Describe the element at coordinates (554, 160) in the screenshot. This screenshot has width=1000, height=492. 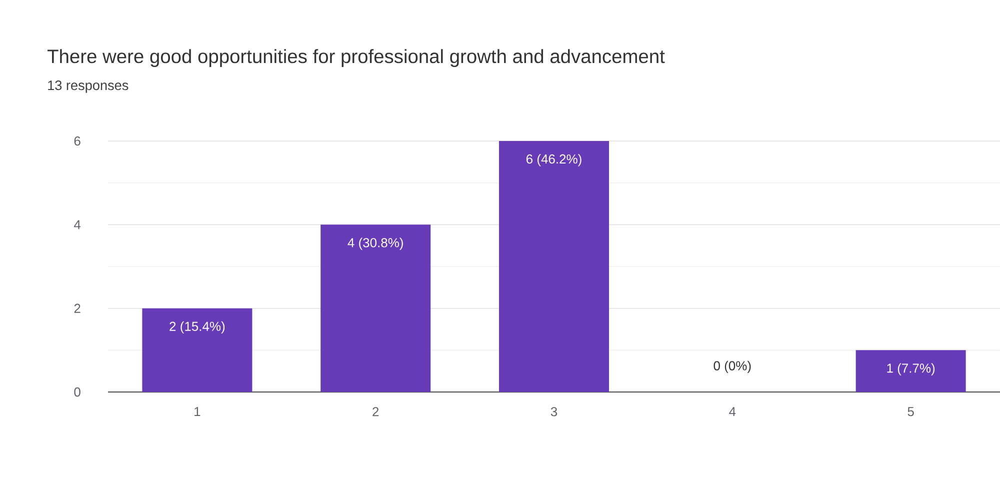
I see `data-label: 6 (46.2%)` at that location.